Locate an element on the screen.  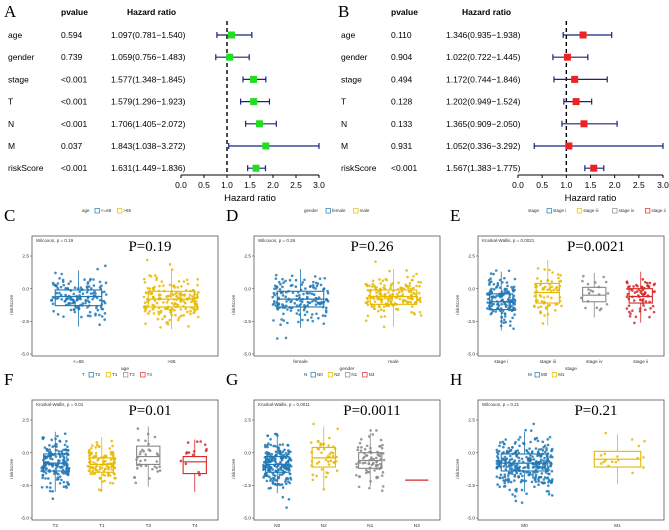
box-iqr is located at coordinates (78, 298).